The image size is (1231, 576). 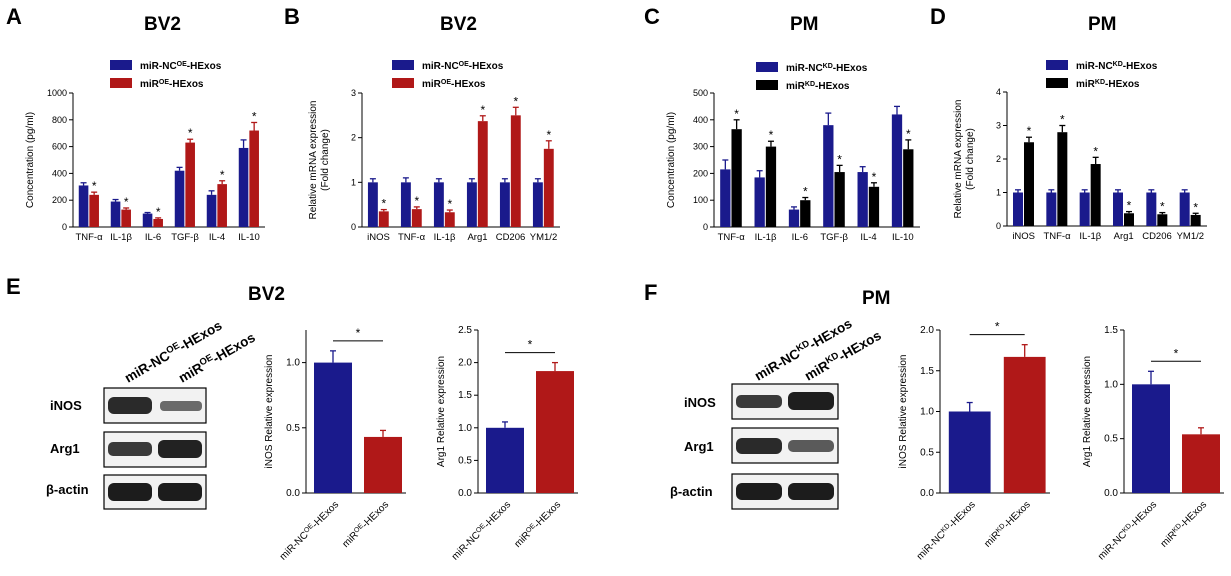 I want to click on blot-E-row-label: iNOS, so click(x=66, y=405).